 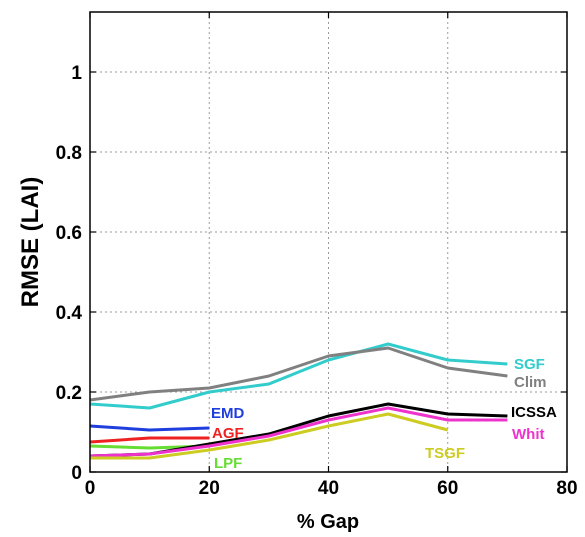 I want to click on series-line-agf, so click(x=149, y=440).